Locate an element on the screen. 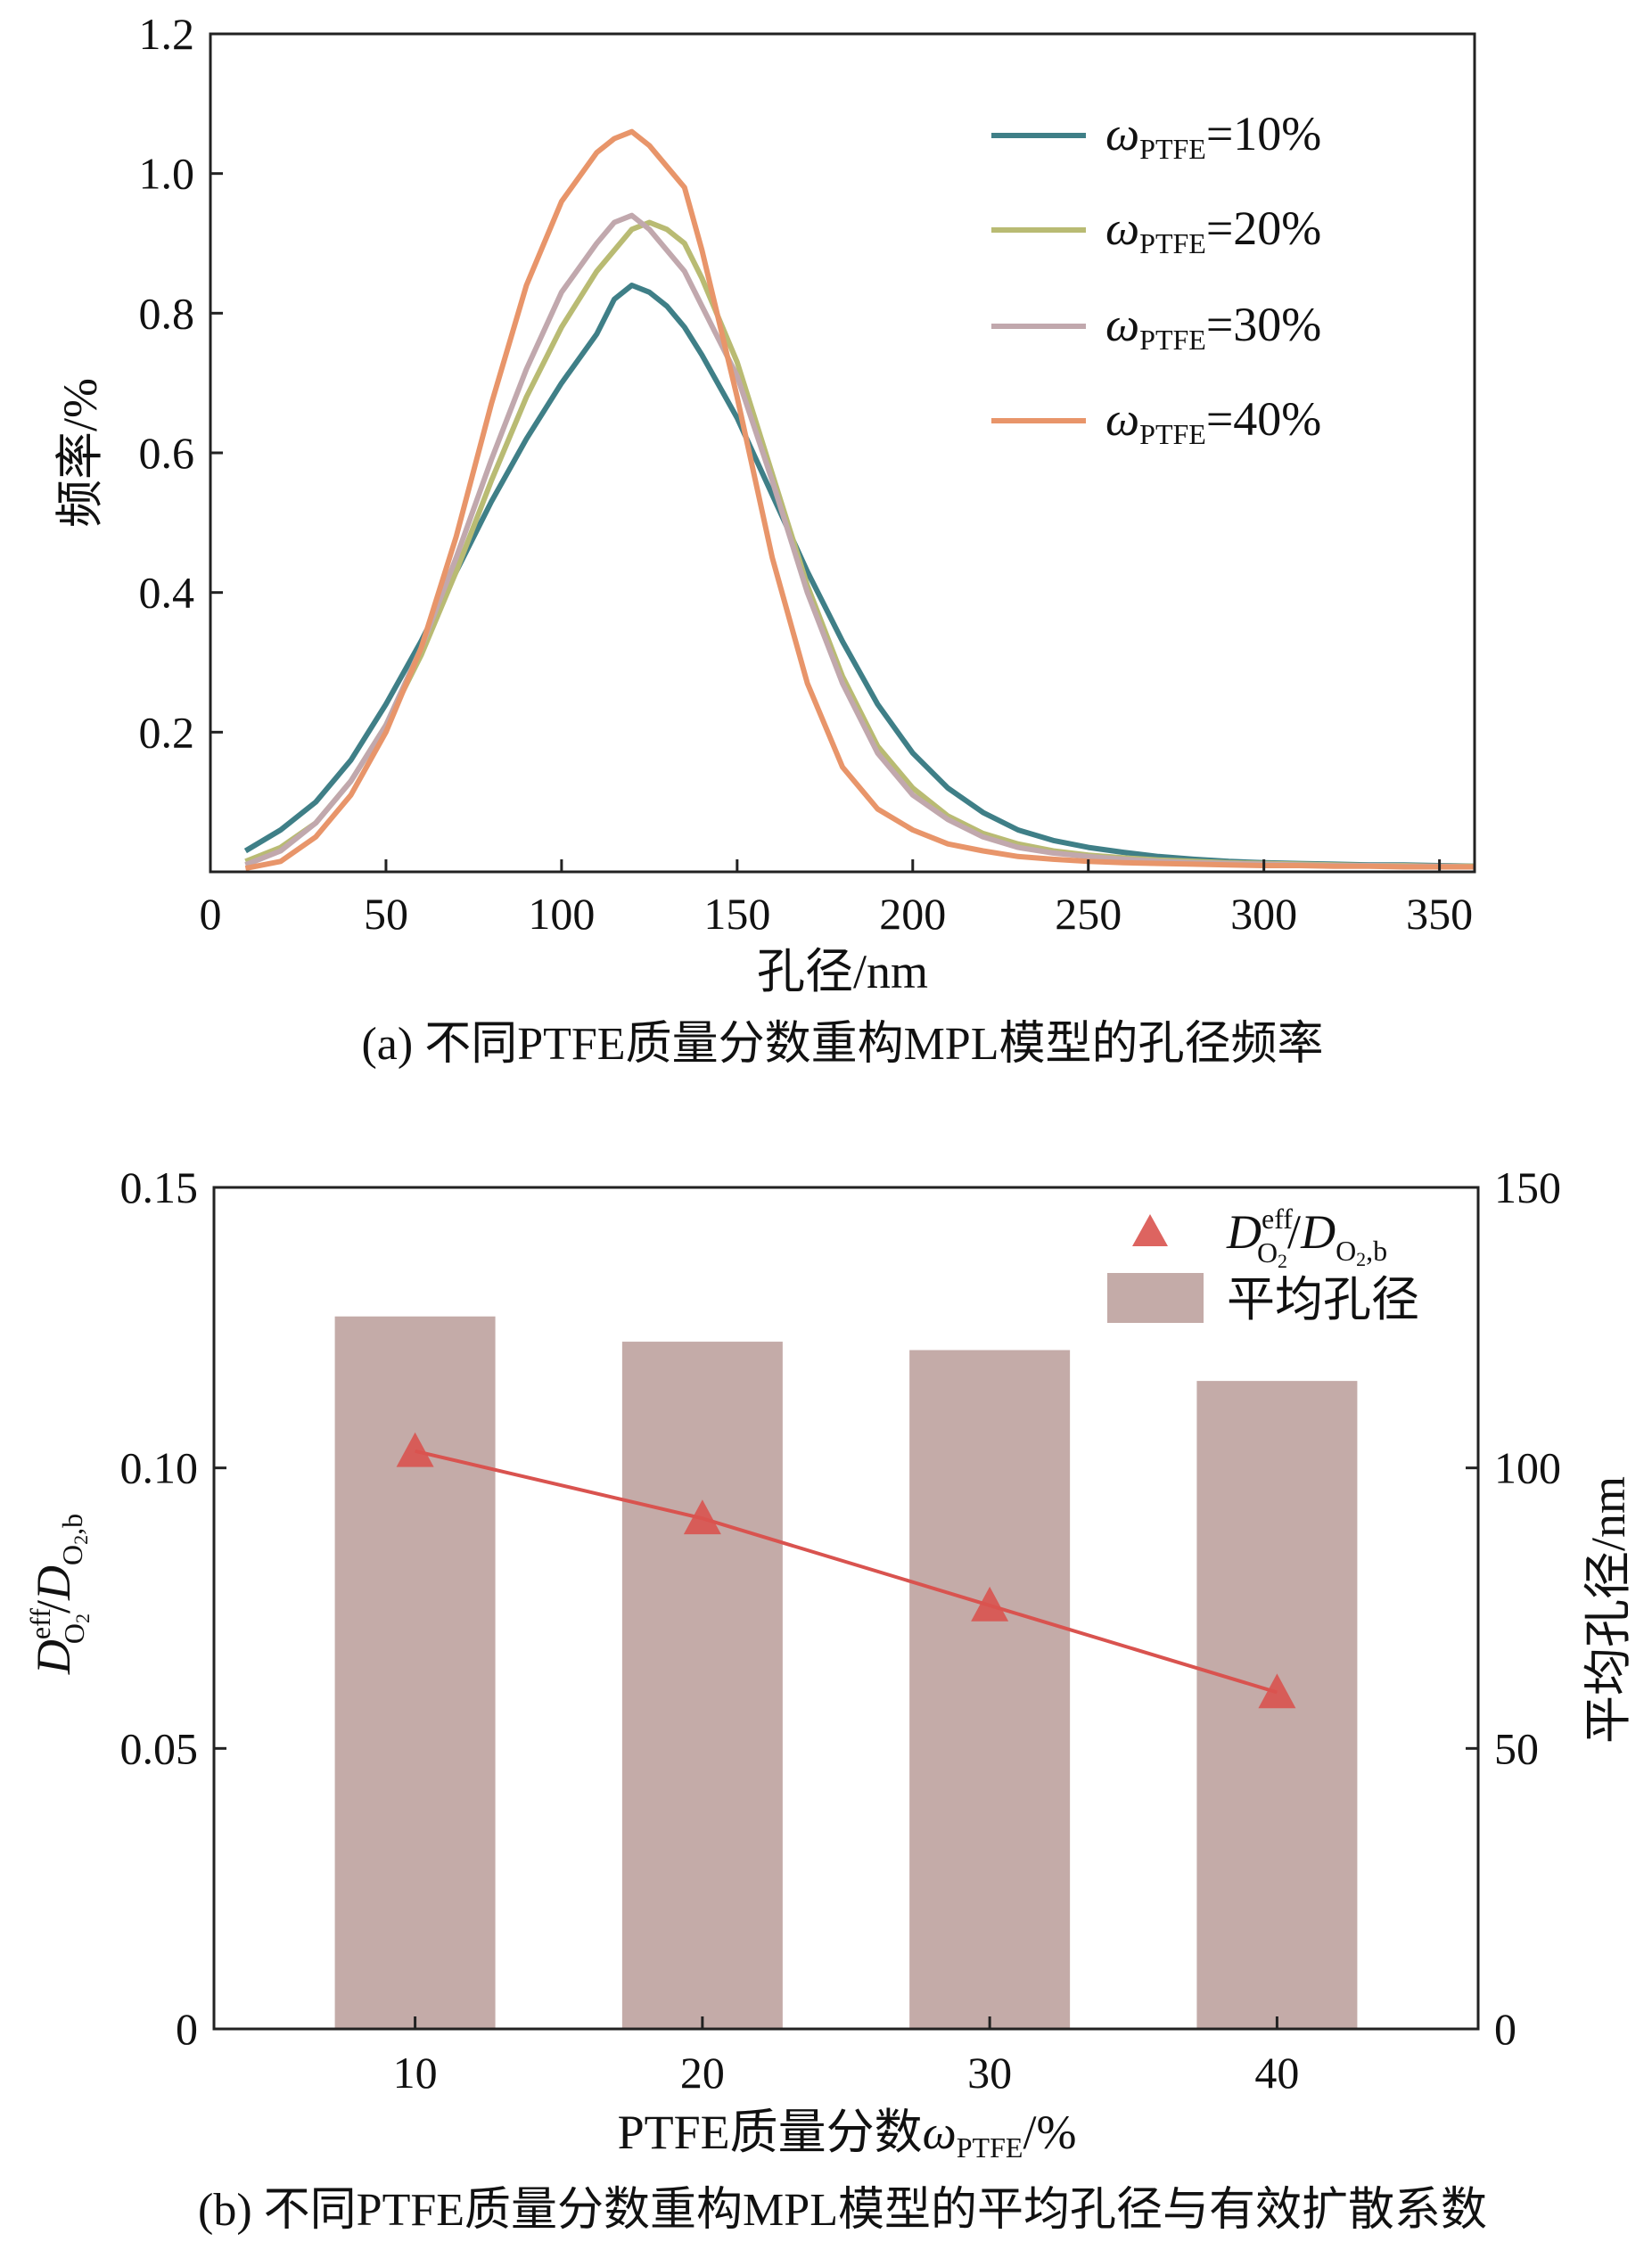 This screenshot has width=1652, height=2250. panel-b-legend: Deff O2/DO2,b 平均孔径 is located at coordinates (1263, 1264).